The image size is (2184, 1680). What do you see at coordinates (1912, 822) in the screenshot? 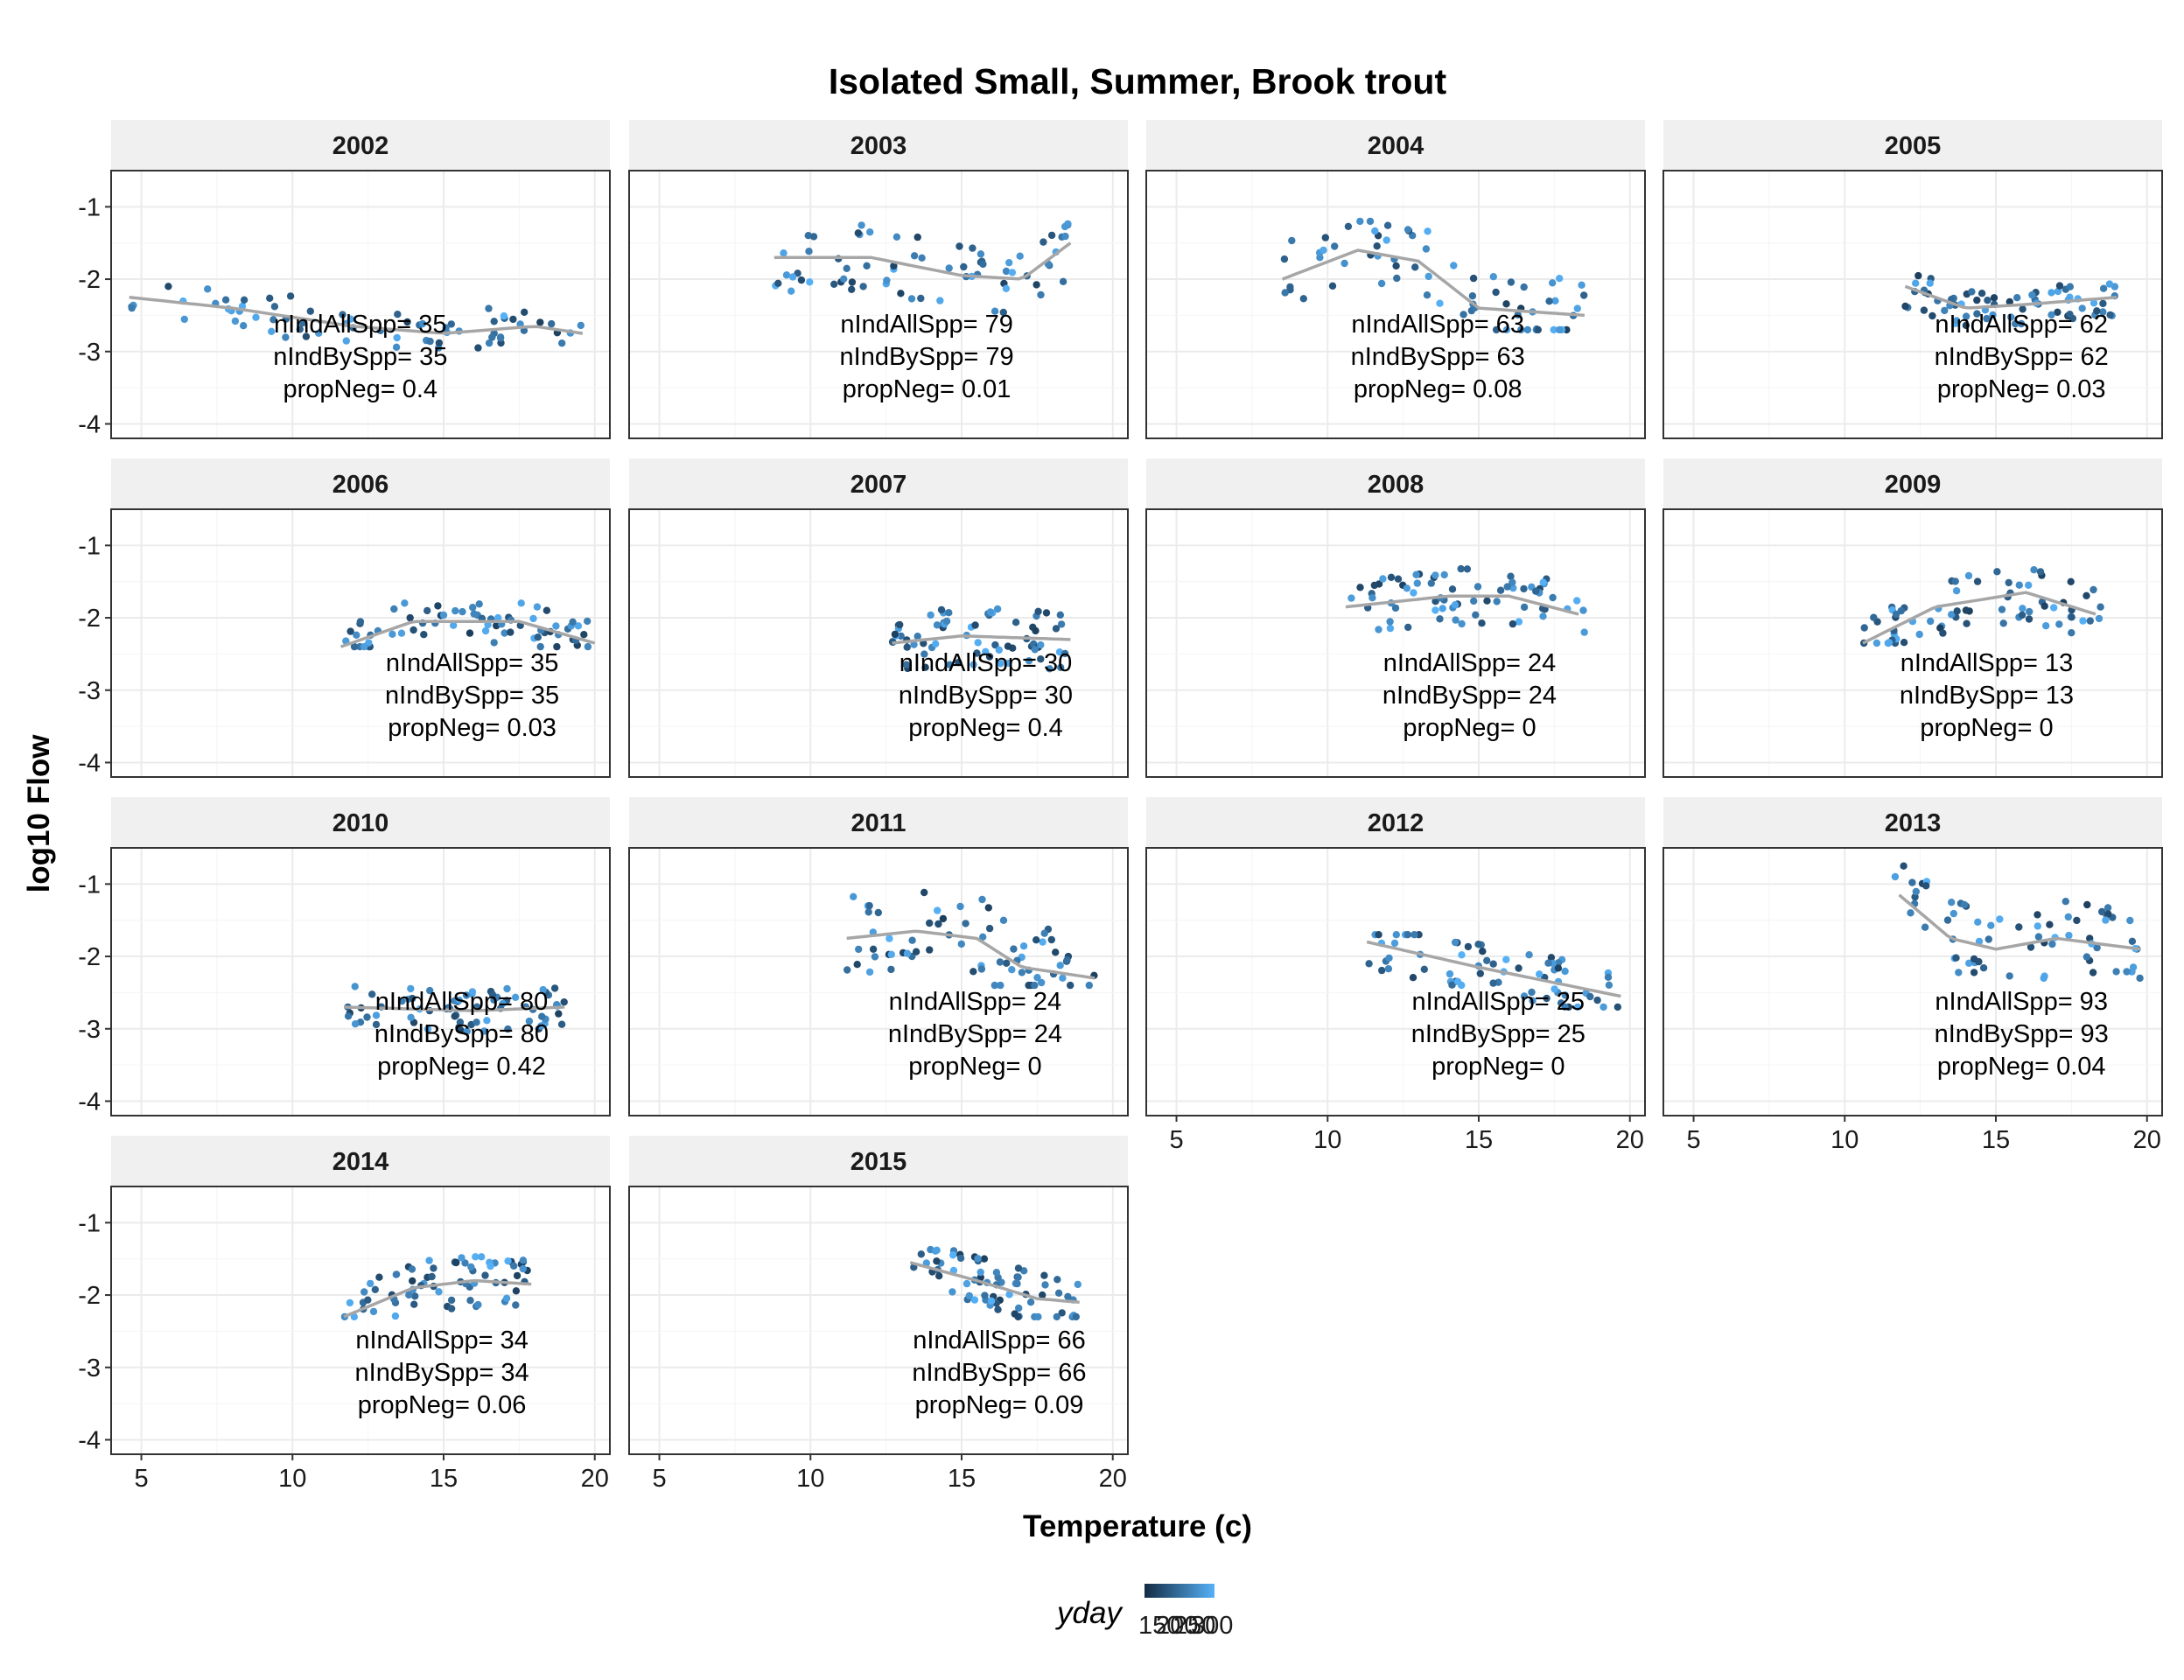
I see `facet-strip` at bounding box center [1912, 822].